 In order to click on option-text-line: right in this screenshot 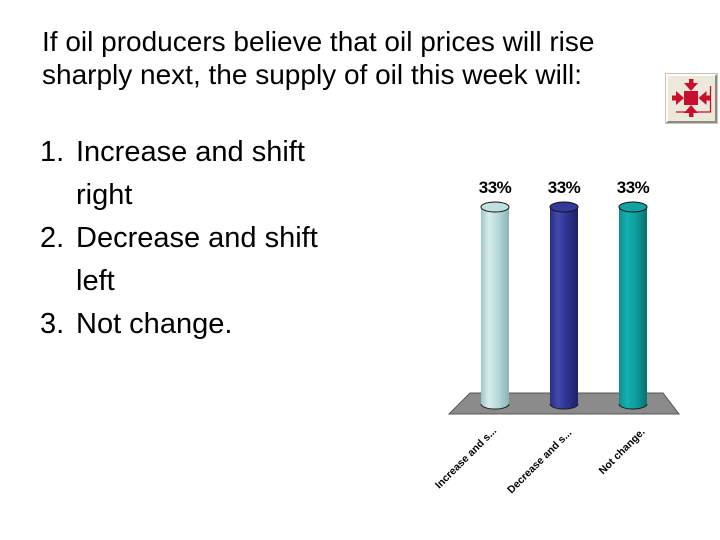, I will do `click(104, 195)`.